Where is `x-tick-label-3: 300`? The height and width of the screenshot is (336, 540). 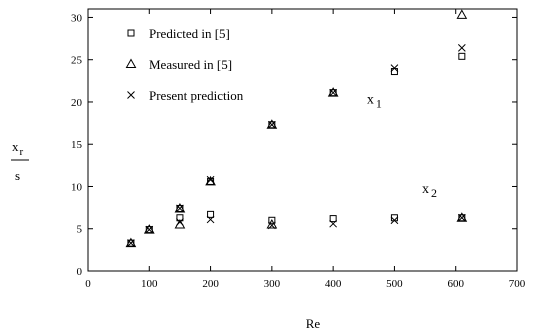
x-tick-label-3: 300 is located at coordinates (272, 284).